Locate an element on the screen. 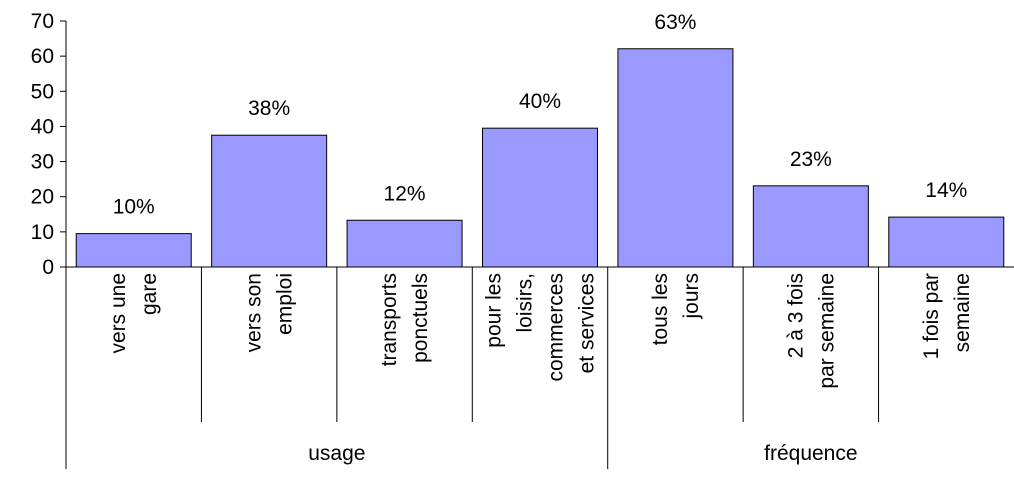  category-label-line: gare is located at coordinates (149, 294).